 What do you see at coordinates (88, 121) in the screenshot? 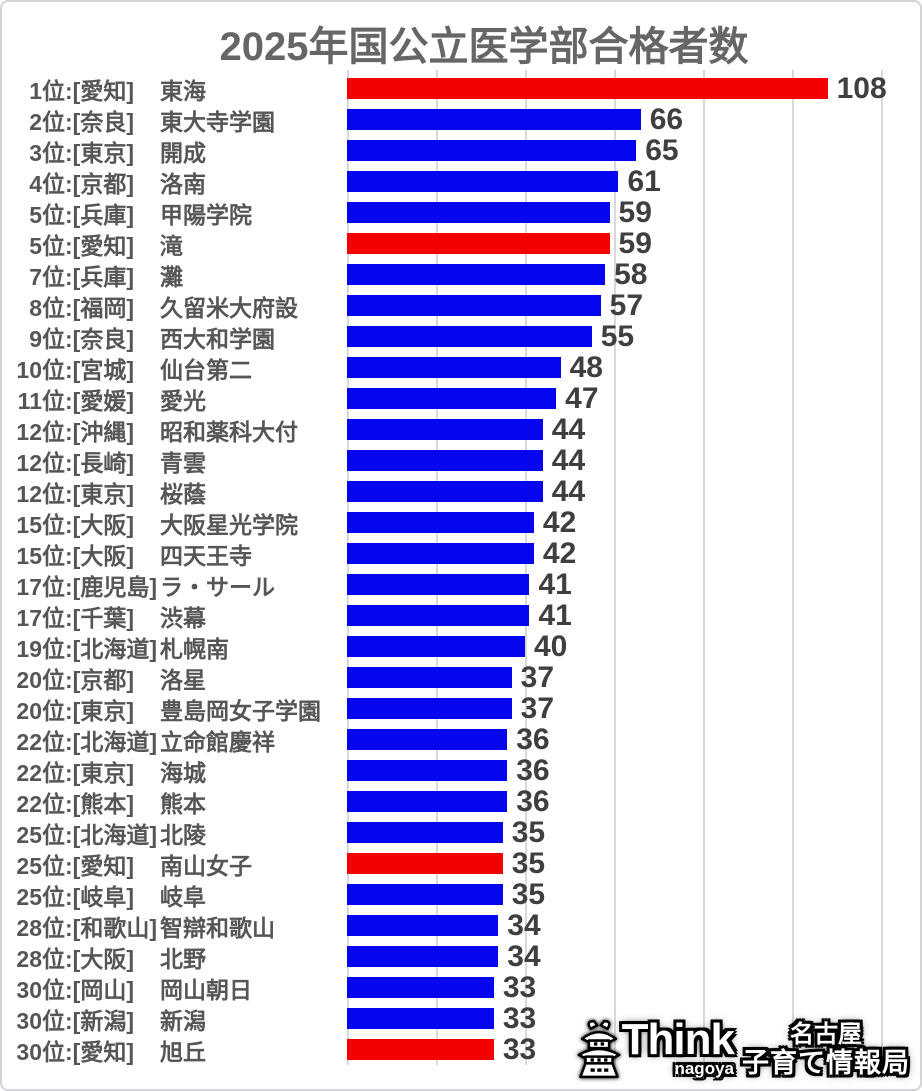
I see `rank-prefecture: 位:[奈良]` at bounding box center [88, 121].